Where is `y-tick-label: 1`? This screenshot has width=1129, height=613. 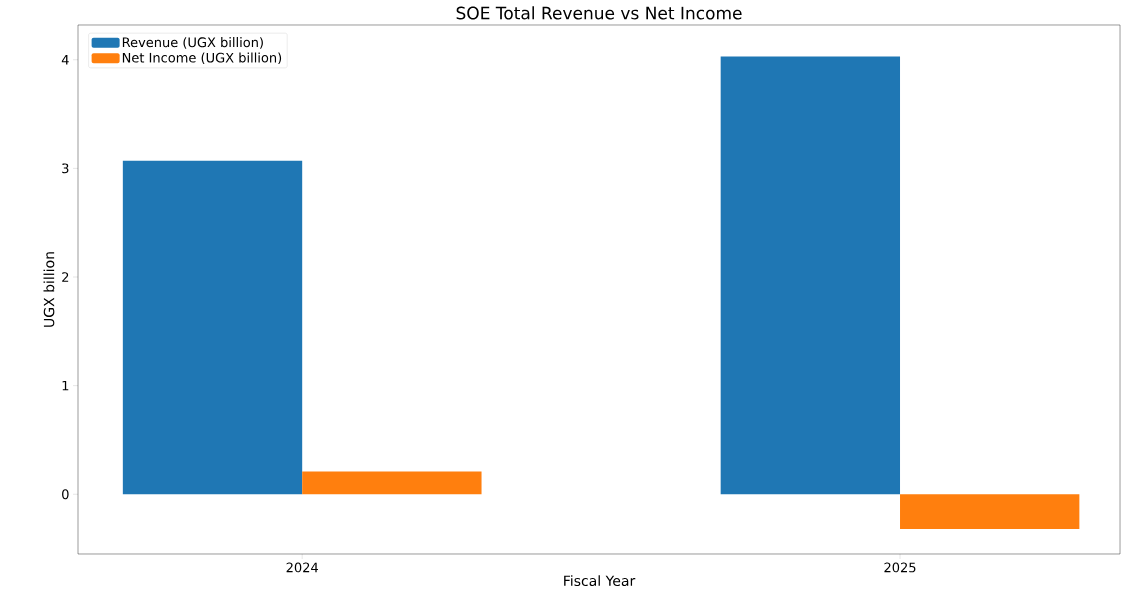 y-tick-label: 1 is located at coordinates (65, 385).